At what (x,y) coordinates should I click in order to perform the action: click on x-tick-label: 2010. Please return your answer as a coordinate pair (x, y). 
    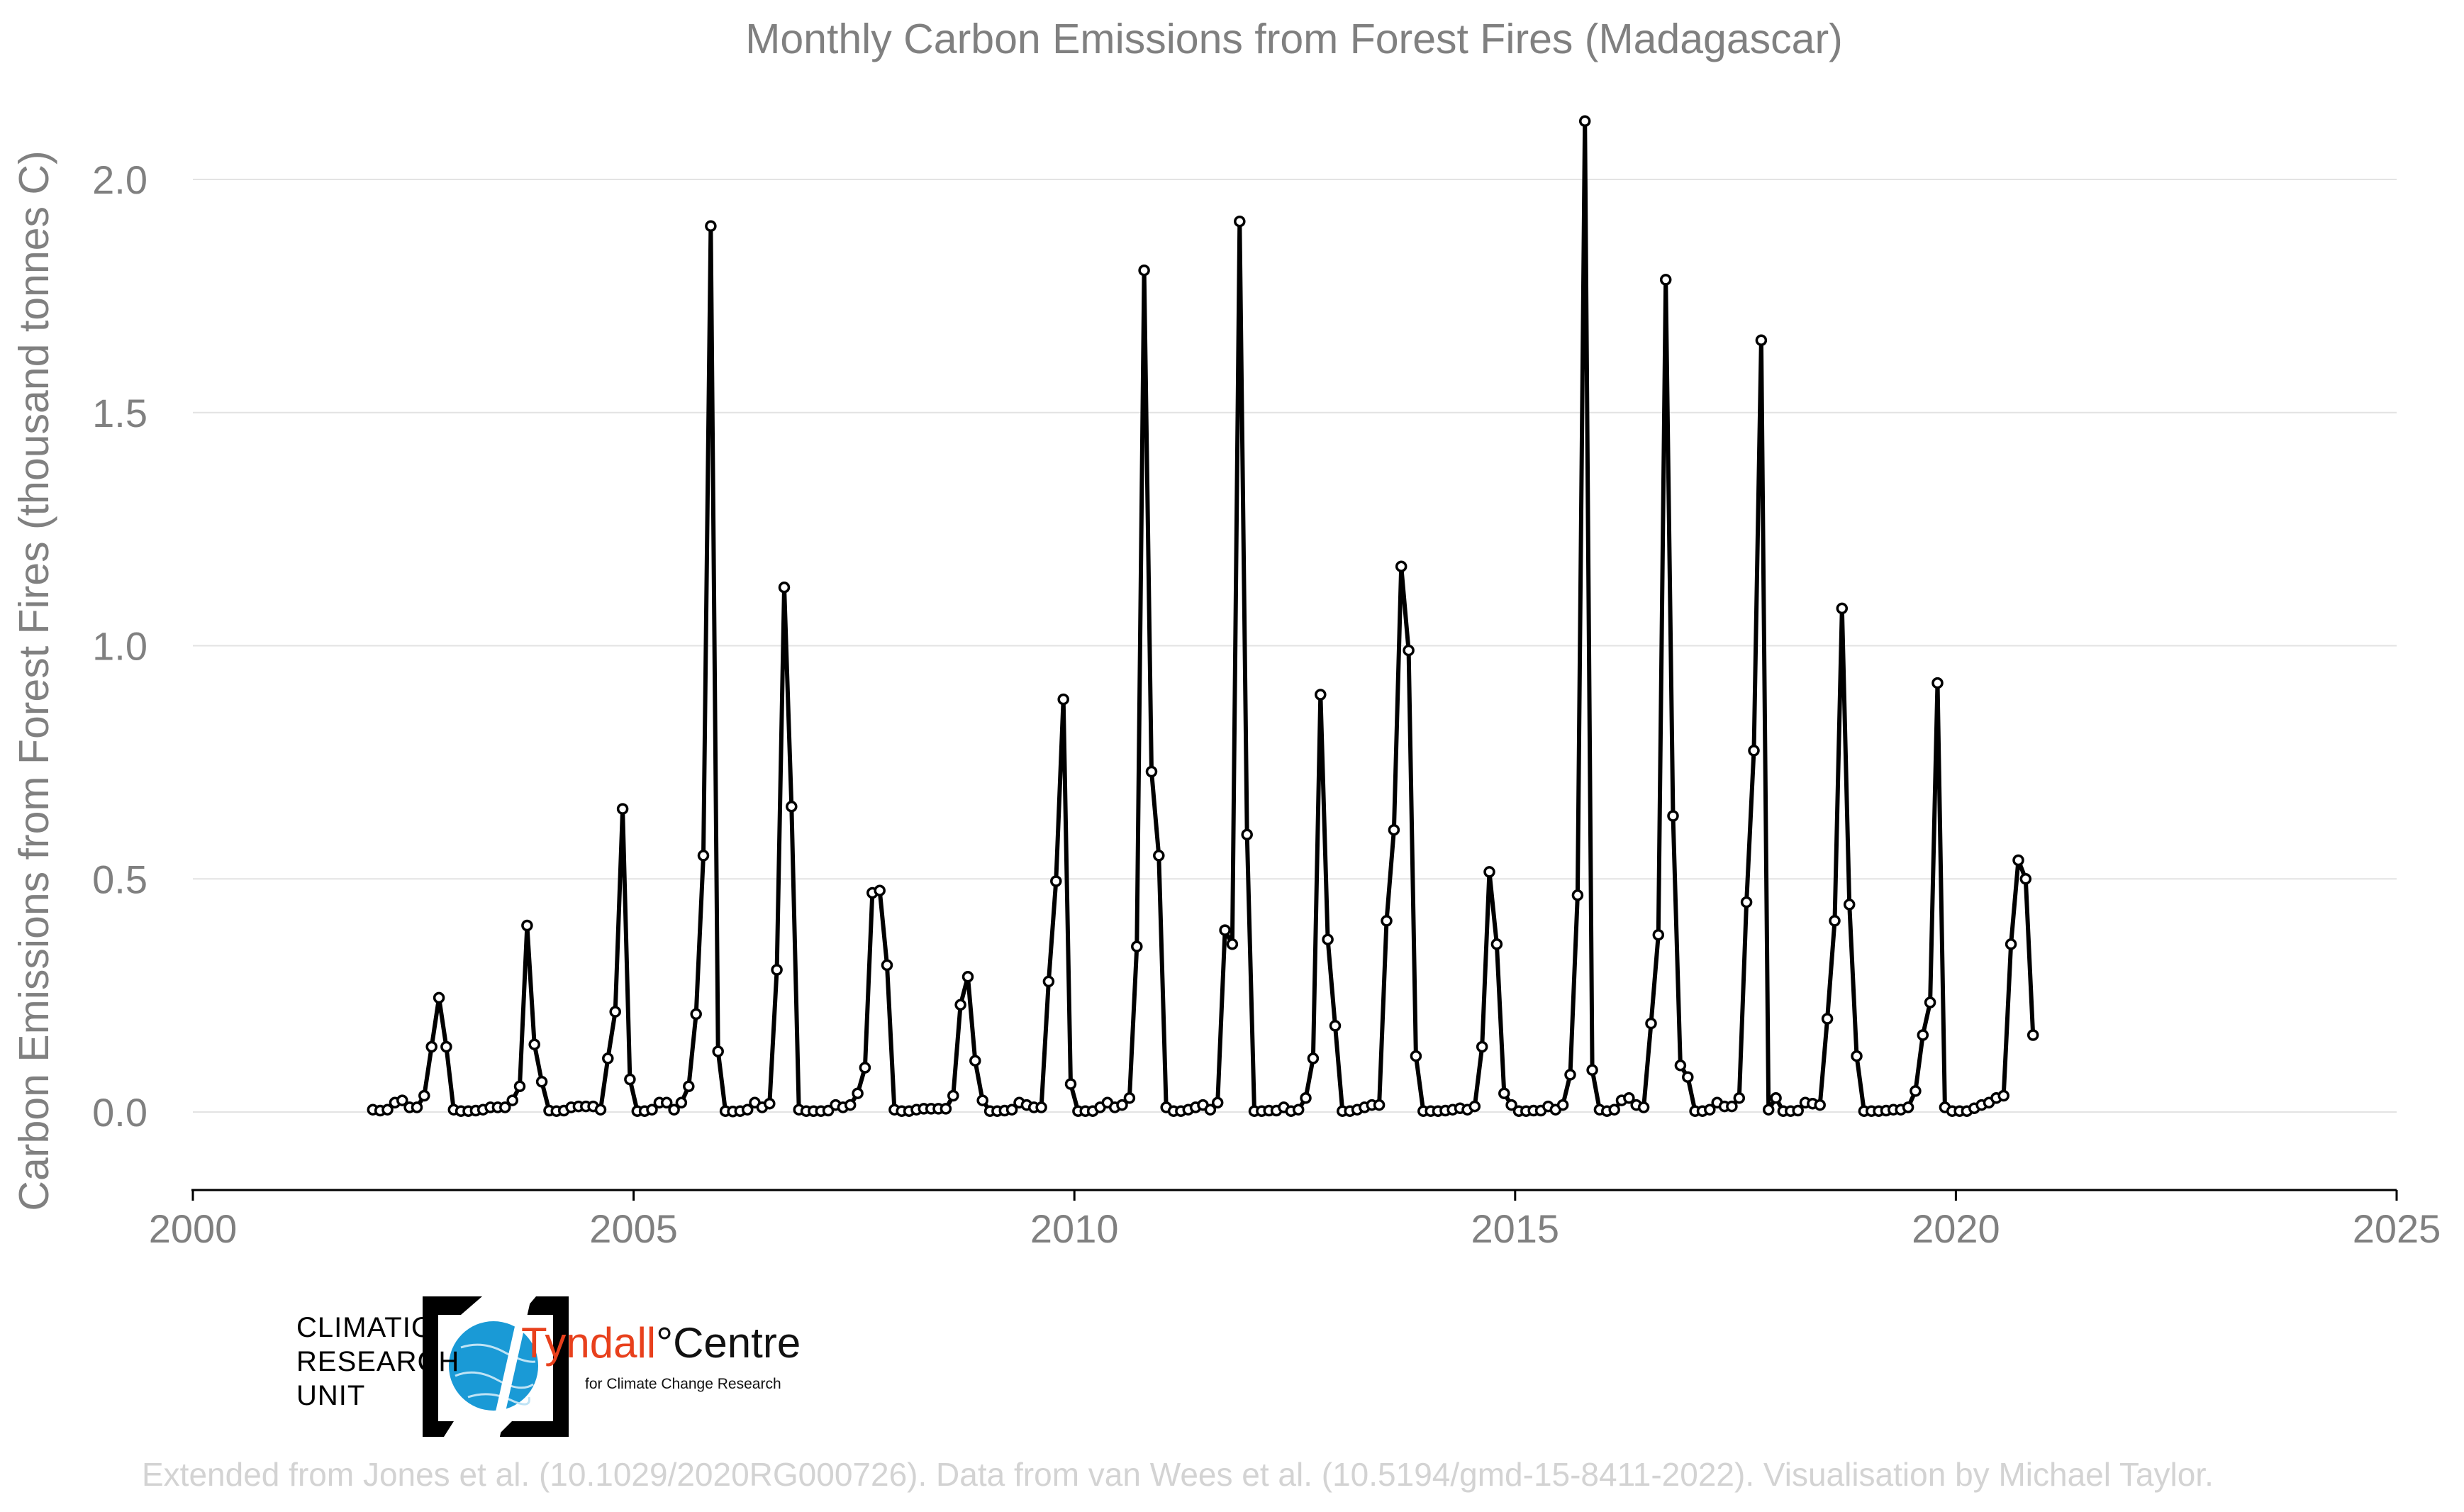
    Looking at the image, I should click on (1074, 1228).